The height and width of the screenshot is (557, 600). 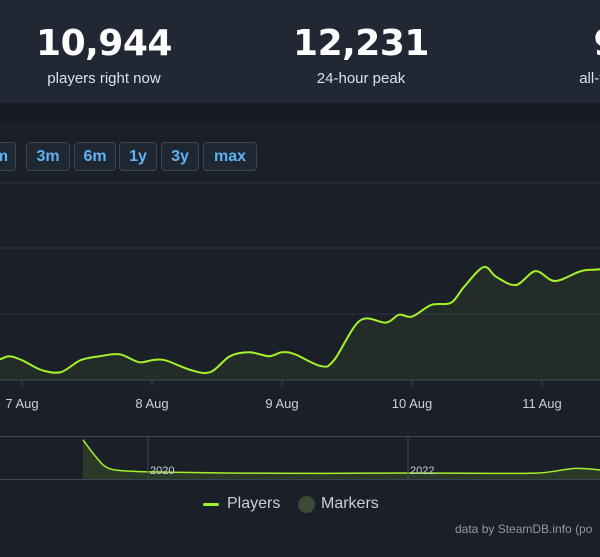 What do you see at coordinates (549, 44) in the screenshot?
I see `stat-value: 93` at bounding box center [549, 44].